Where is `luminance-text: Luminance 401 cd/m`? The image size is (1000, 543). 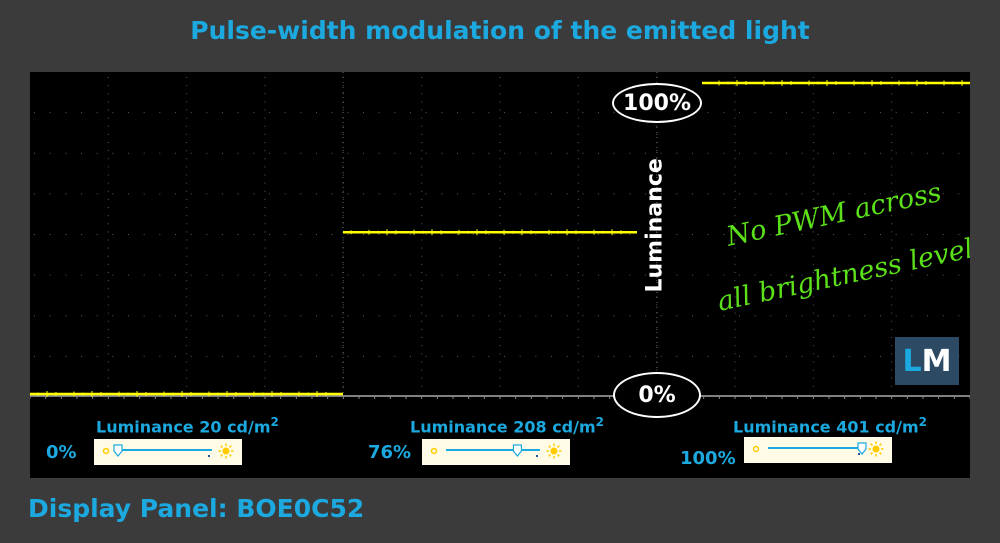
luminance-text: Luminance 401 cd/m is located at coordinates (826, 427).